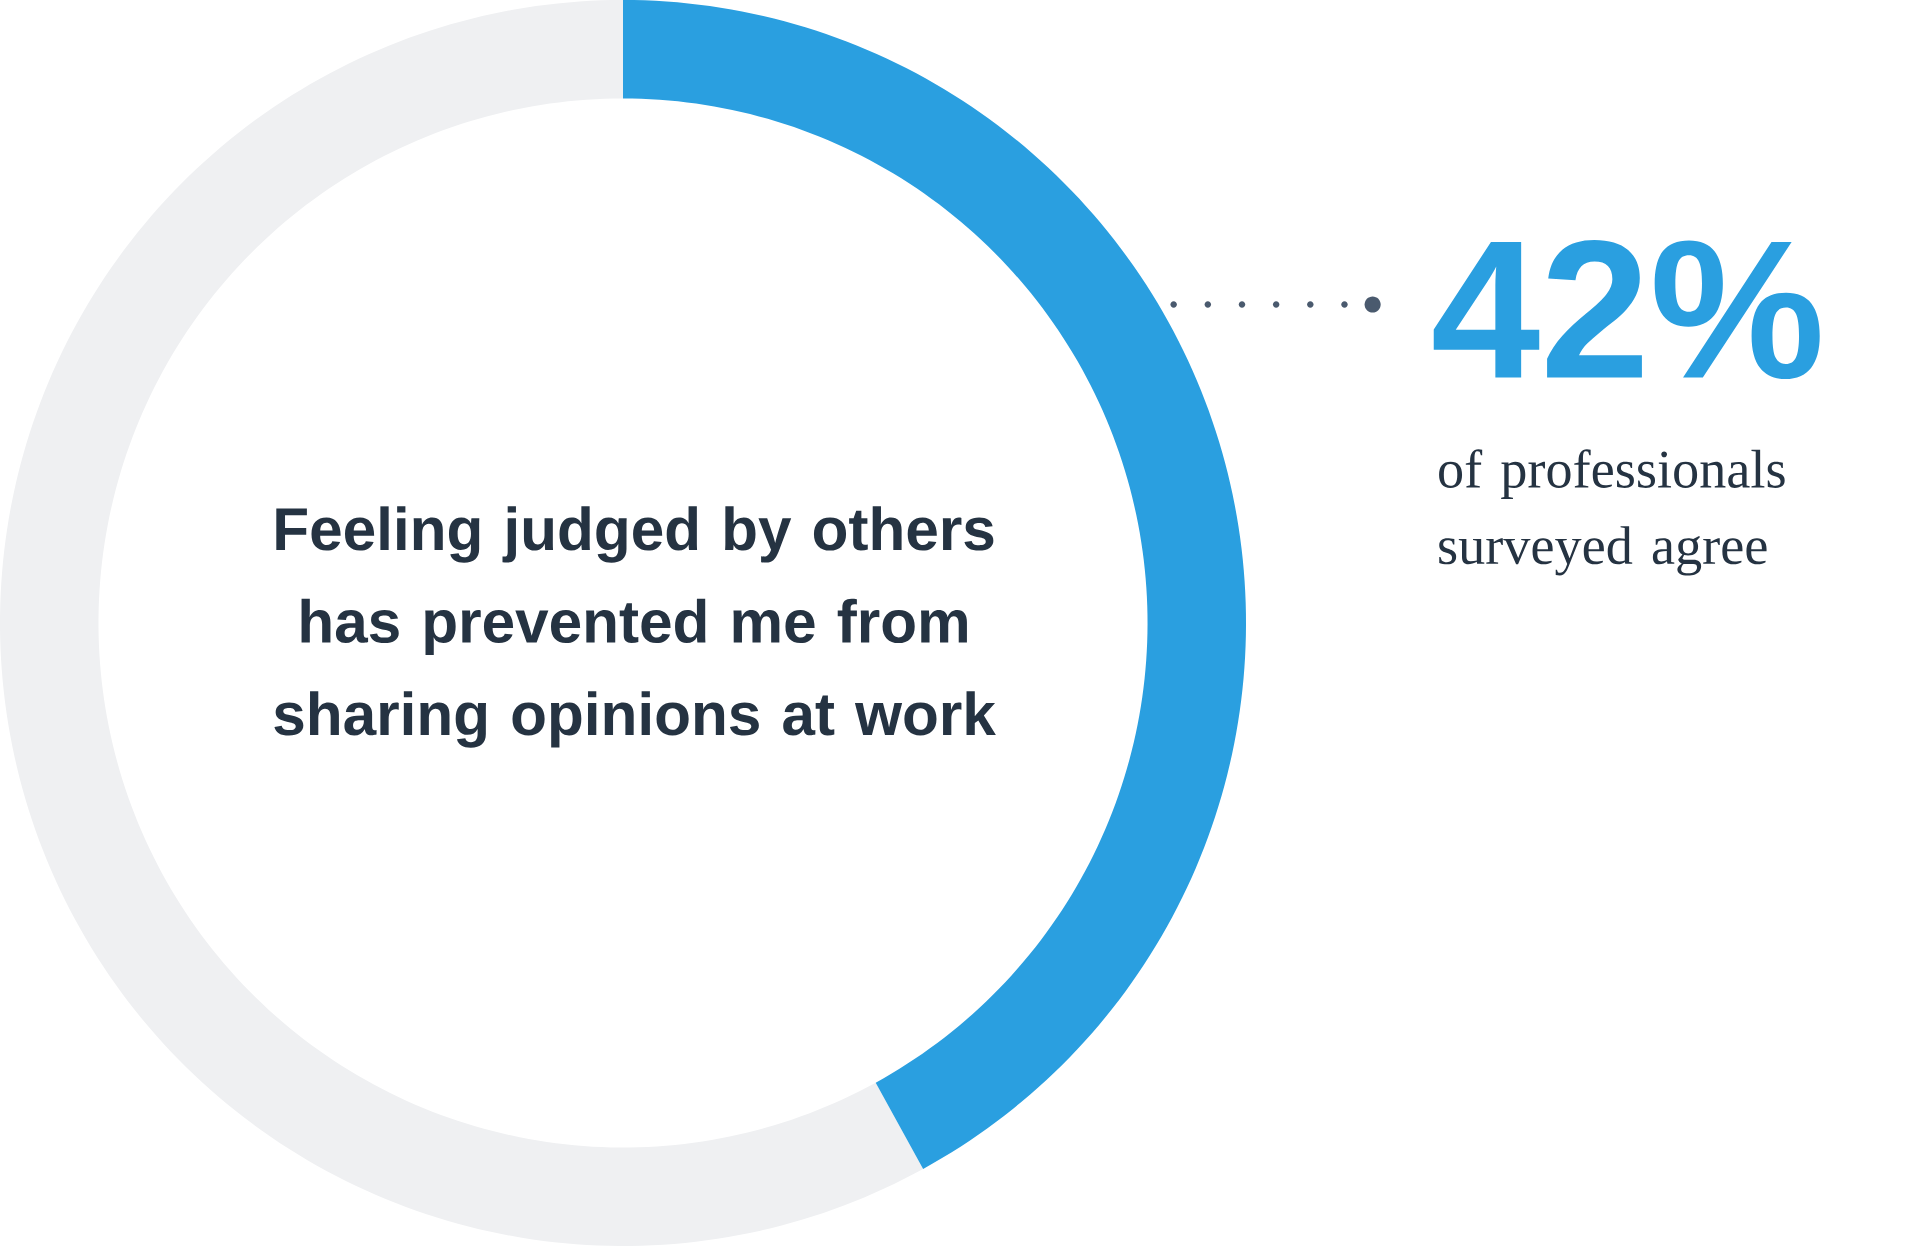 This screenshot has width=1926, height=1246. I want to click on text: of professionals surveyed agree, so click(1612, 512).